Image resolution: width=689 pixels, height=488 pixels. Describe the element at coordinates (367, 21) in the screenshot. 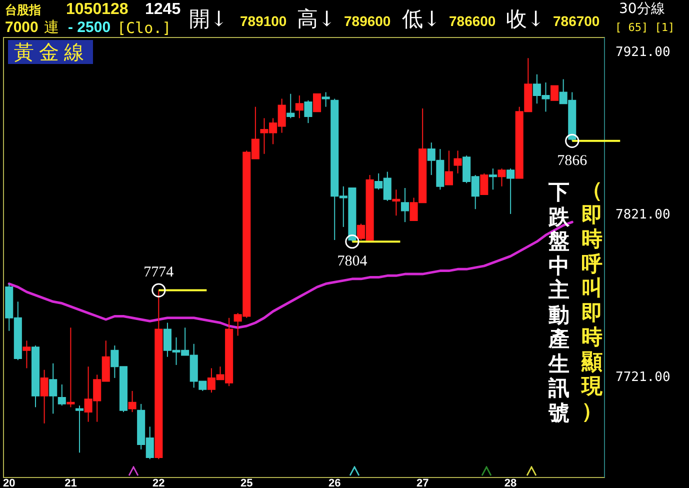

I see `text: 789600` at that location.